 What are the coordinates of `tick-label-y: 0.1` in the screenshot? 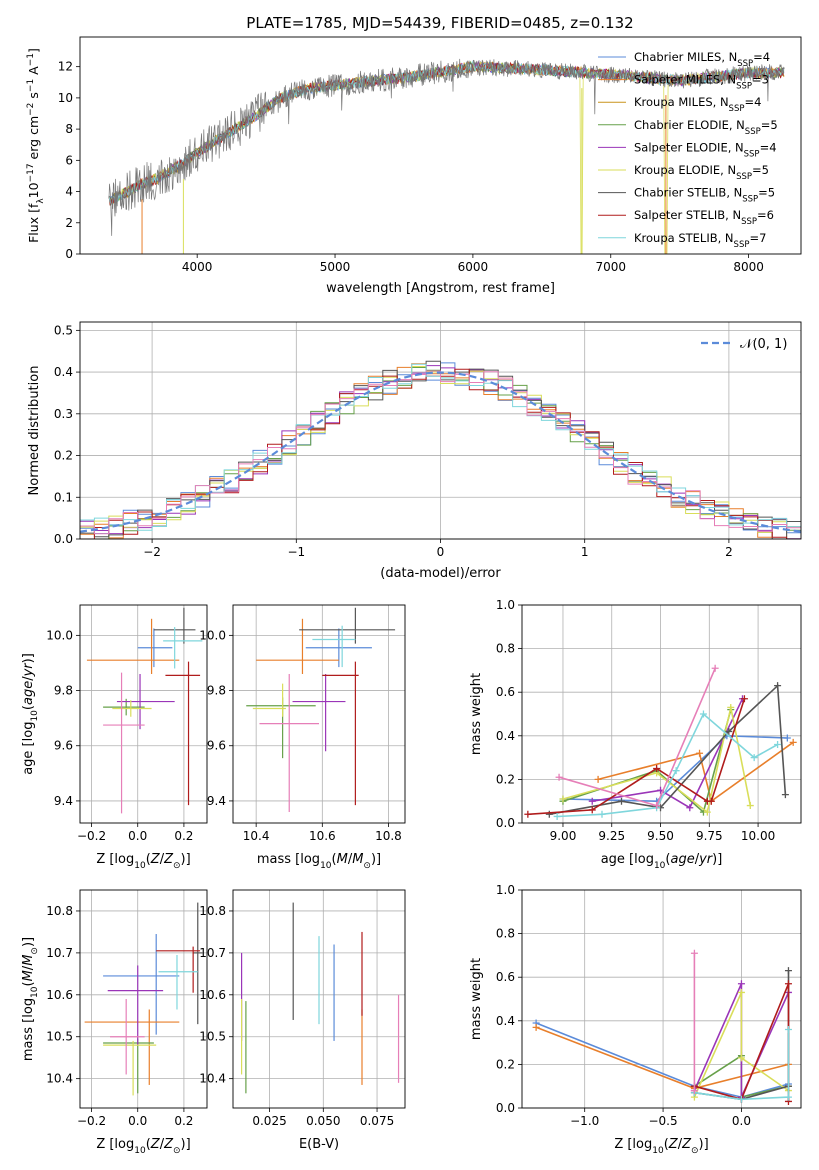 It's located at (63, 497).